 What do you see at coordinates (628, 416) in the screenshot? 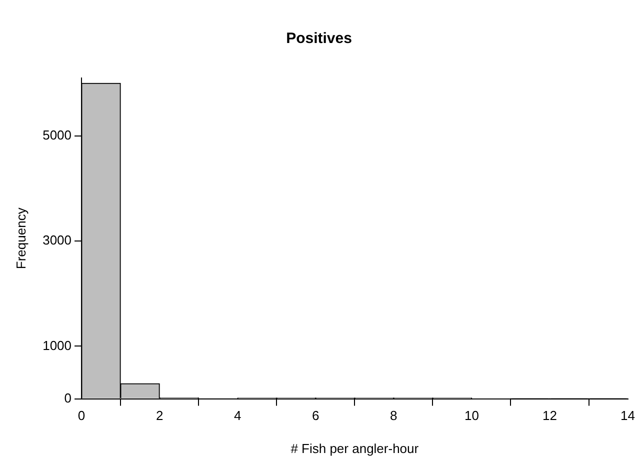
I see `x-tick-label: 14` at bounding box center [628, 416].